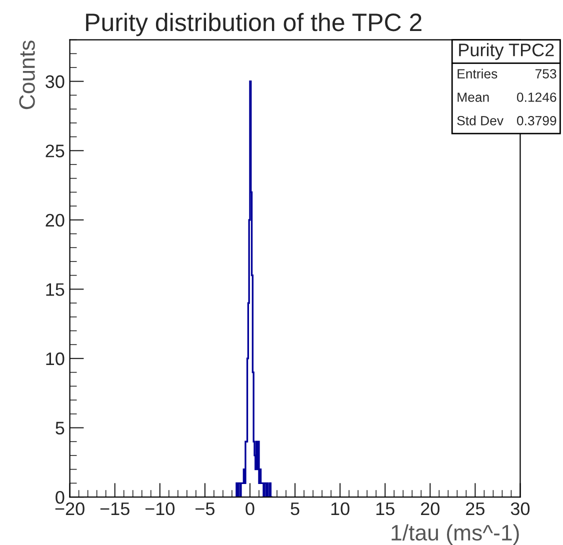 Image resolution: width=563 pixels, height=545 pixels. What do you see at coordinates (254, 24) in the screenshot?
I see `chart-title: Purity distribution of the TPC 2` at bounding box center [254, 24].